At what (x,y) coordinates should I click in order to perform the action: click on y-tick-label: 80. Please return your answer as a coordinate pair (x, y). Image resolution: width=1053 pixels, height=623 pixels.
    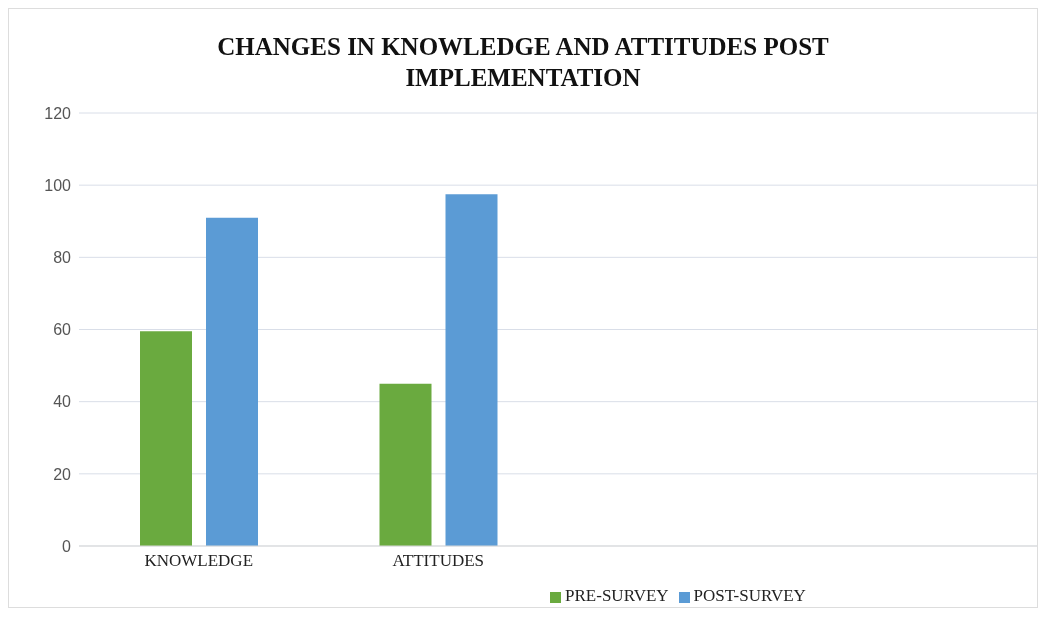
    Looking at the image, I should click on (62, 258).